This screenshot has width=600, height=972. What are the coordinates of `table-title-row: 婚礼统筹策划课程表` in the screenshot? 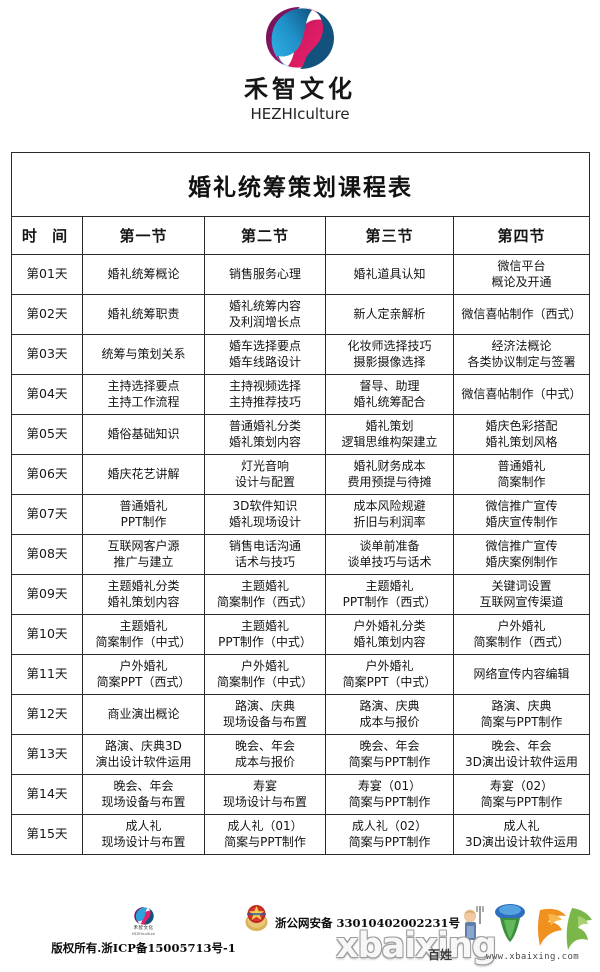 It's located at (300, 184).